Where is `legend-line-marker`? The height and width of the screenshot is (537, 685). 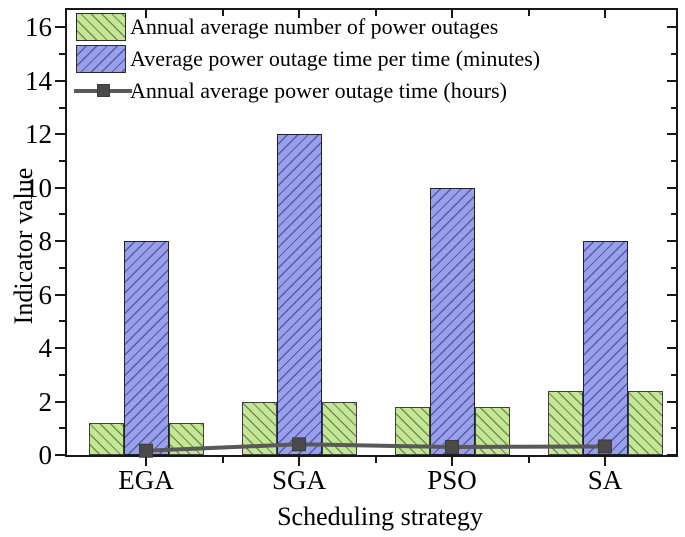 legend-line-marker is located at coordinates (103, 90).